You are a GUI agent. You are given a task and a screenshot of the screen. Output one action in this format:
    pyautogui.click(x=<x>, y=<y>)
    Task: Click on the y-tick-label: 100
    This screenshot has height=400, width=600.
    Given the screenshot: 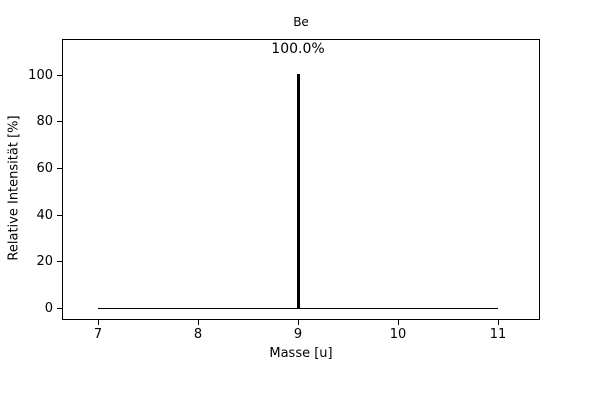 What is the action you would take?
    pyautogui.click(x=40, y=75)
    